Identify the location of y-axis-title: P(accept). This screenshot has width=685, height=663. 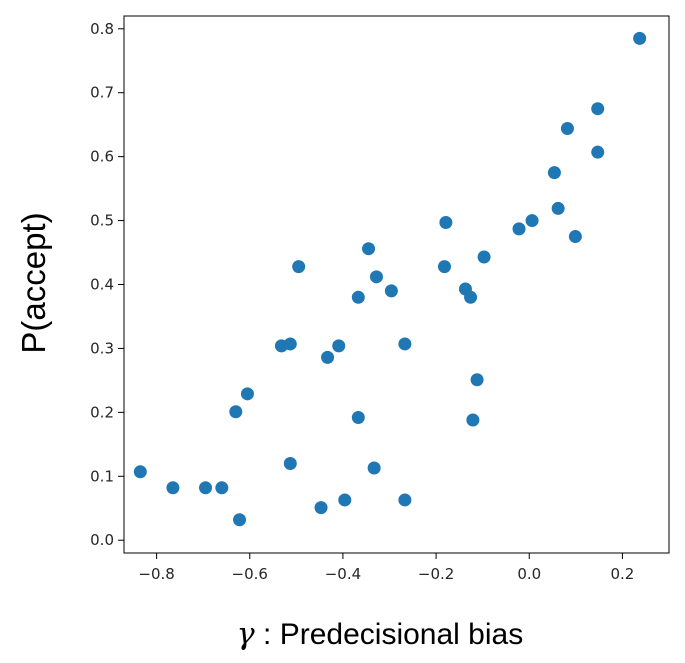
(33, 282).